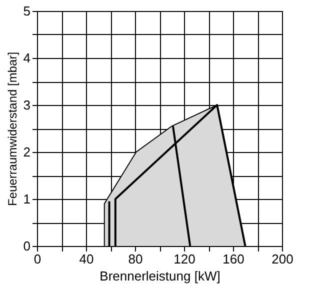  What do you see at coordinates (185, 259) in the screenshot?
I see `x-tick-label: 120` at bounding box center [185, 259].